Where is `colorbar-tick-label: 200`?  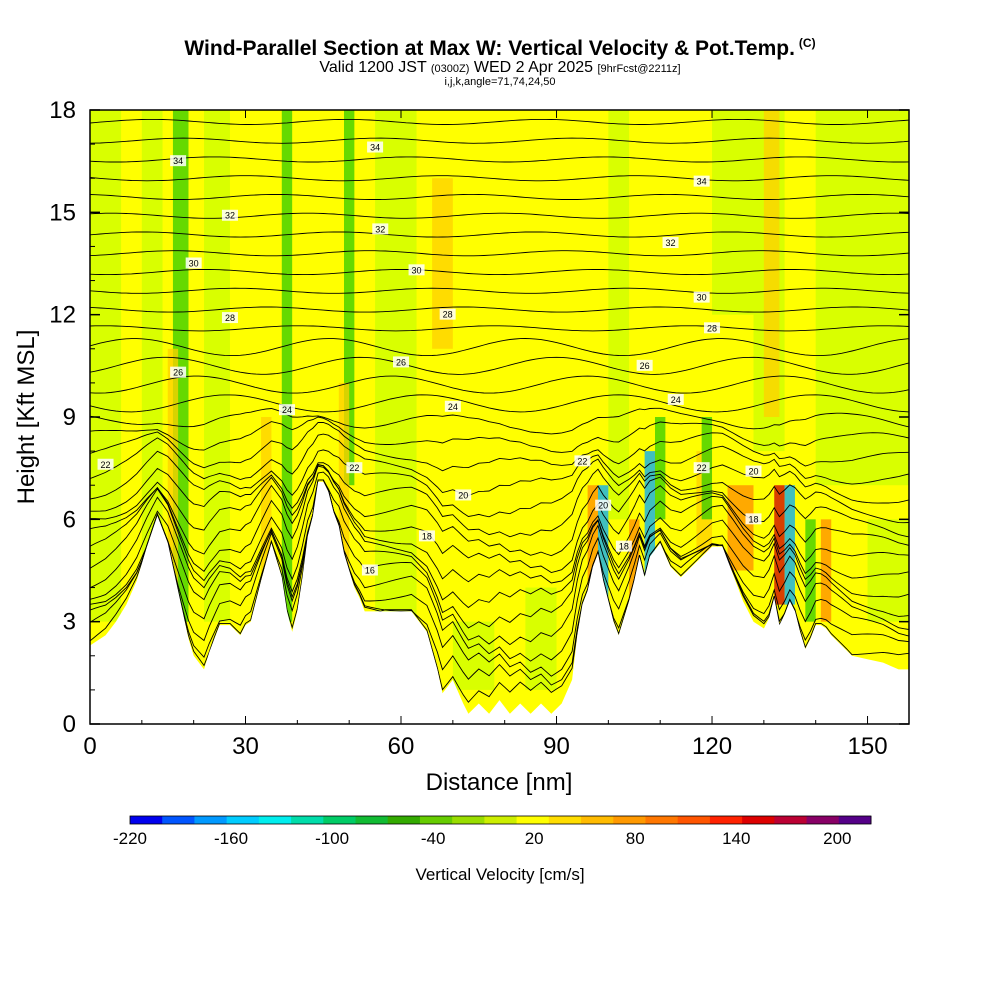
colorbar-tick-label: 200 is located at coordinates (837, 838).